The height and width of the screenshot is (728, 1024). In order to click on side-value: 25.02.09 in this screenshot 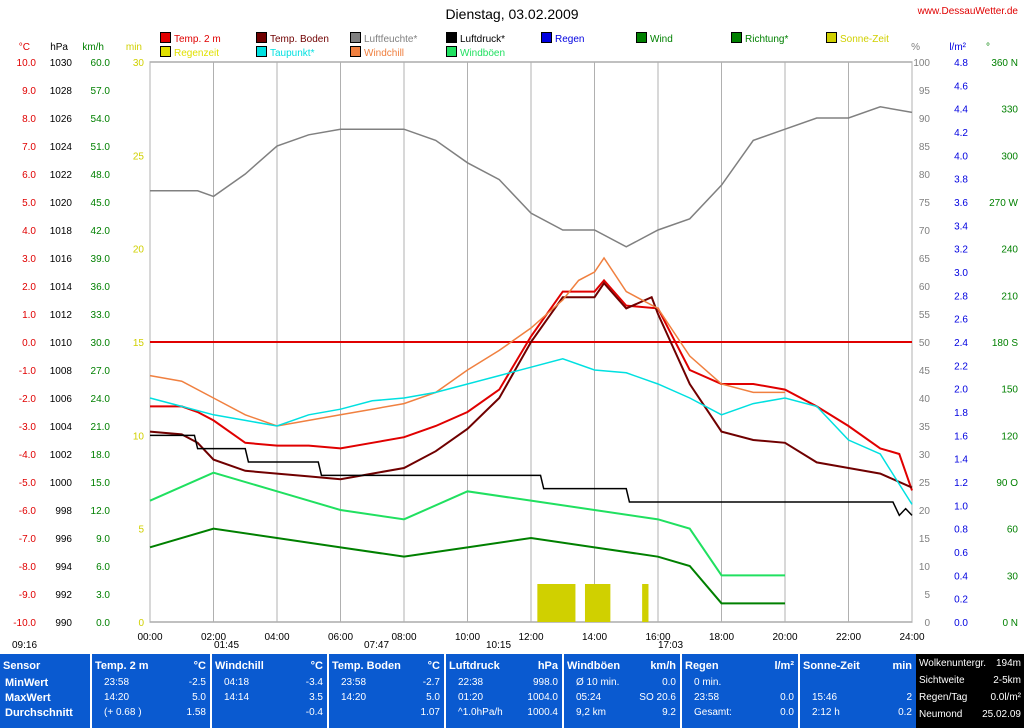, I will do `click(1001, 714)`.